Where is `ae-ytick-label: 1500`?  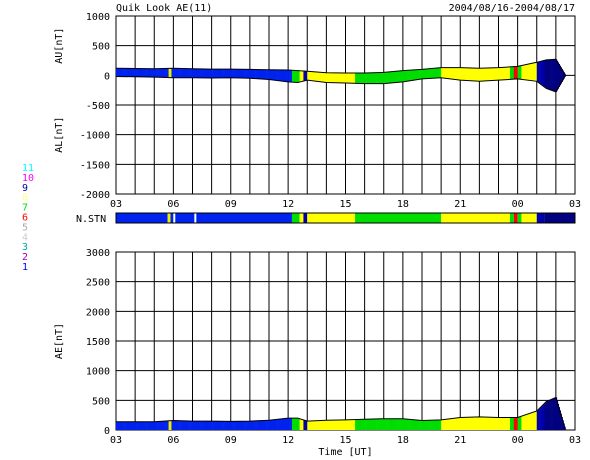
ae-ytick-label: 1500 is located at coordinates (98, 342).